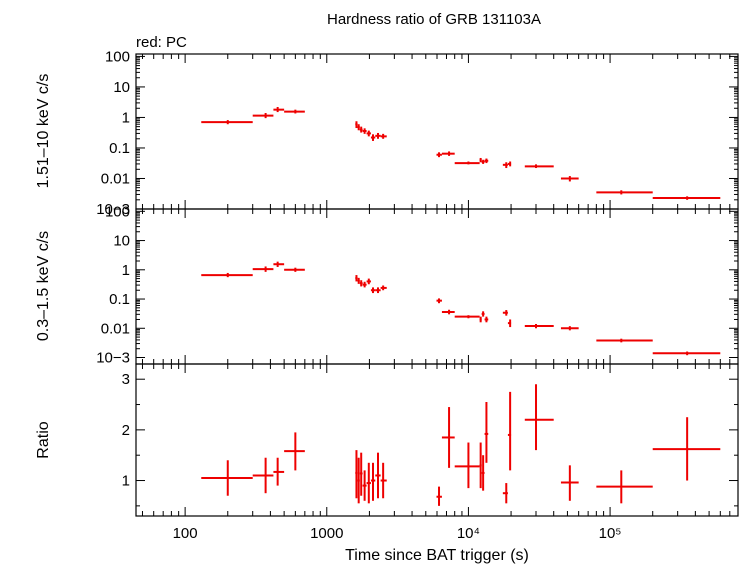 Image resolution: width=742 pixels, height=566 pixels. Describe the element at coordinates (43, 131) in the screenshot. I see `y-axis-label: 1.51–10 keV c/s` at that location.